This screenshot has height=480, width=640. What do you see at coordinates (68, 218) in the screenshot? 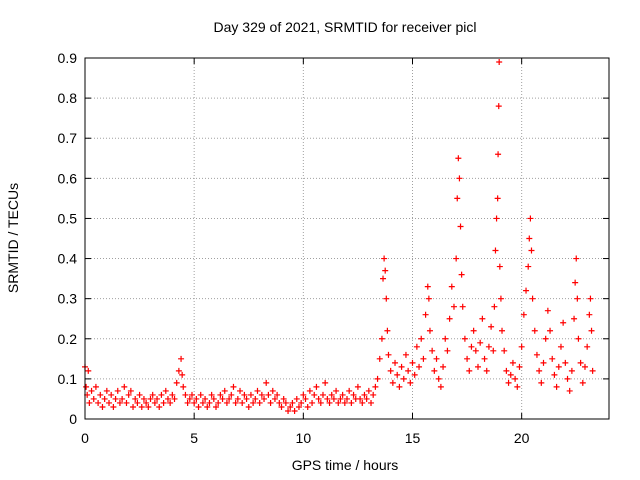
I see `y-tick-label: 0.5` at bounding box center [68, 218].